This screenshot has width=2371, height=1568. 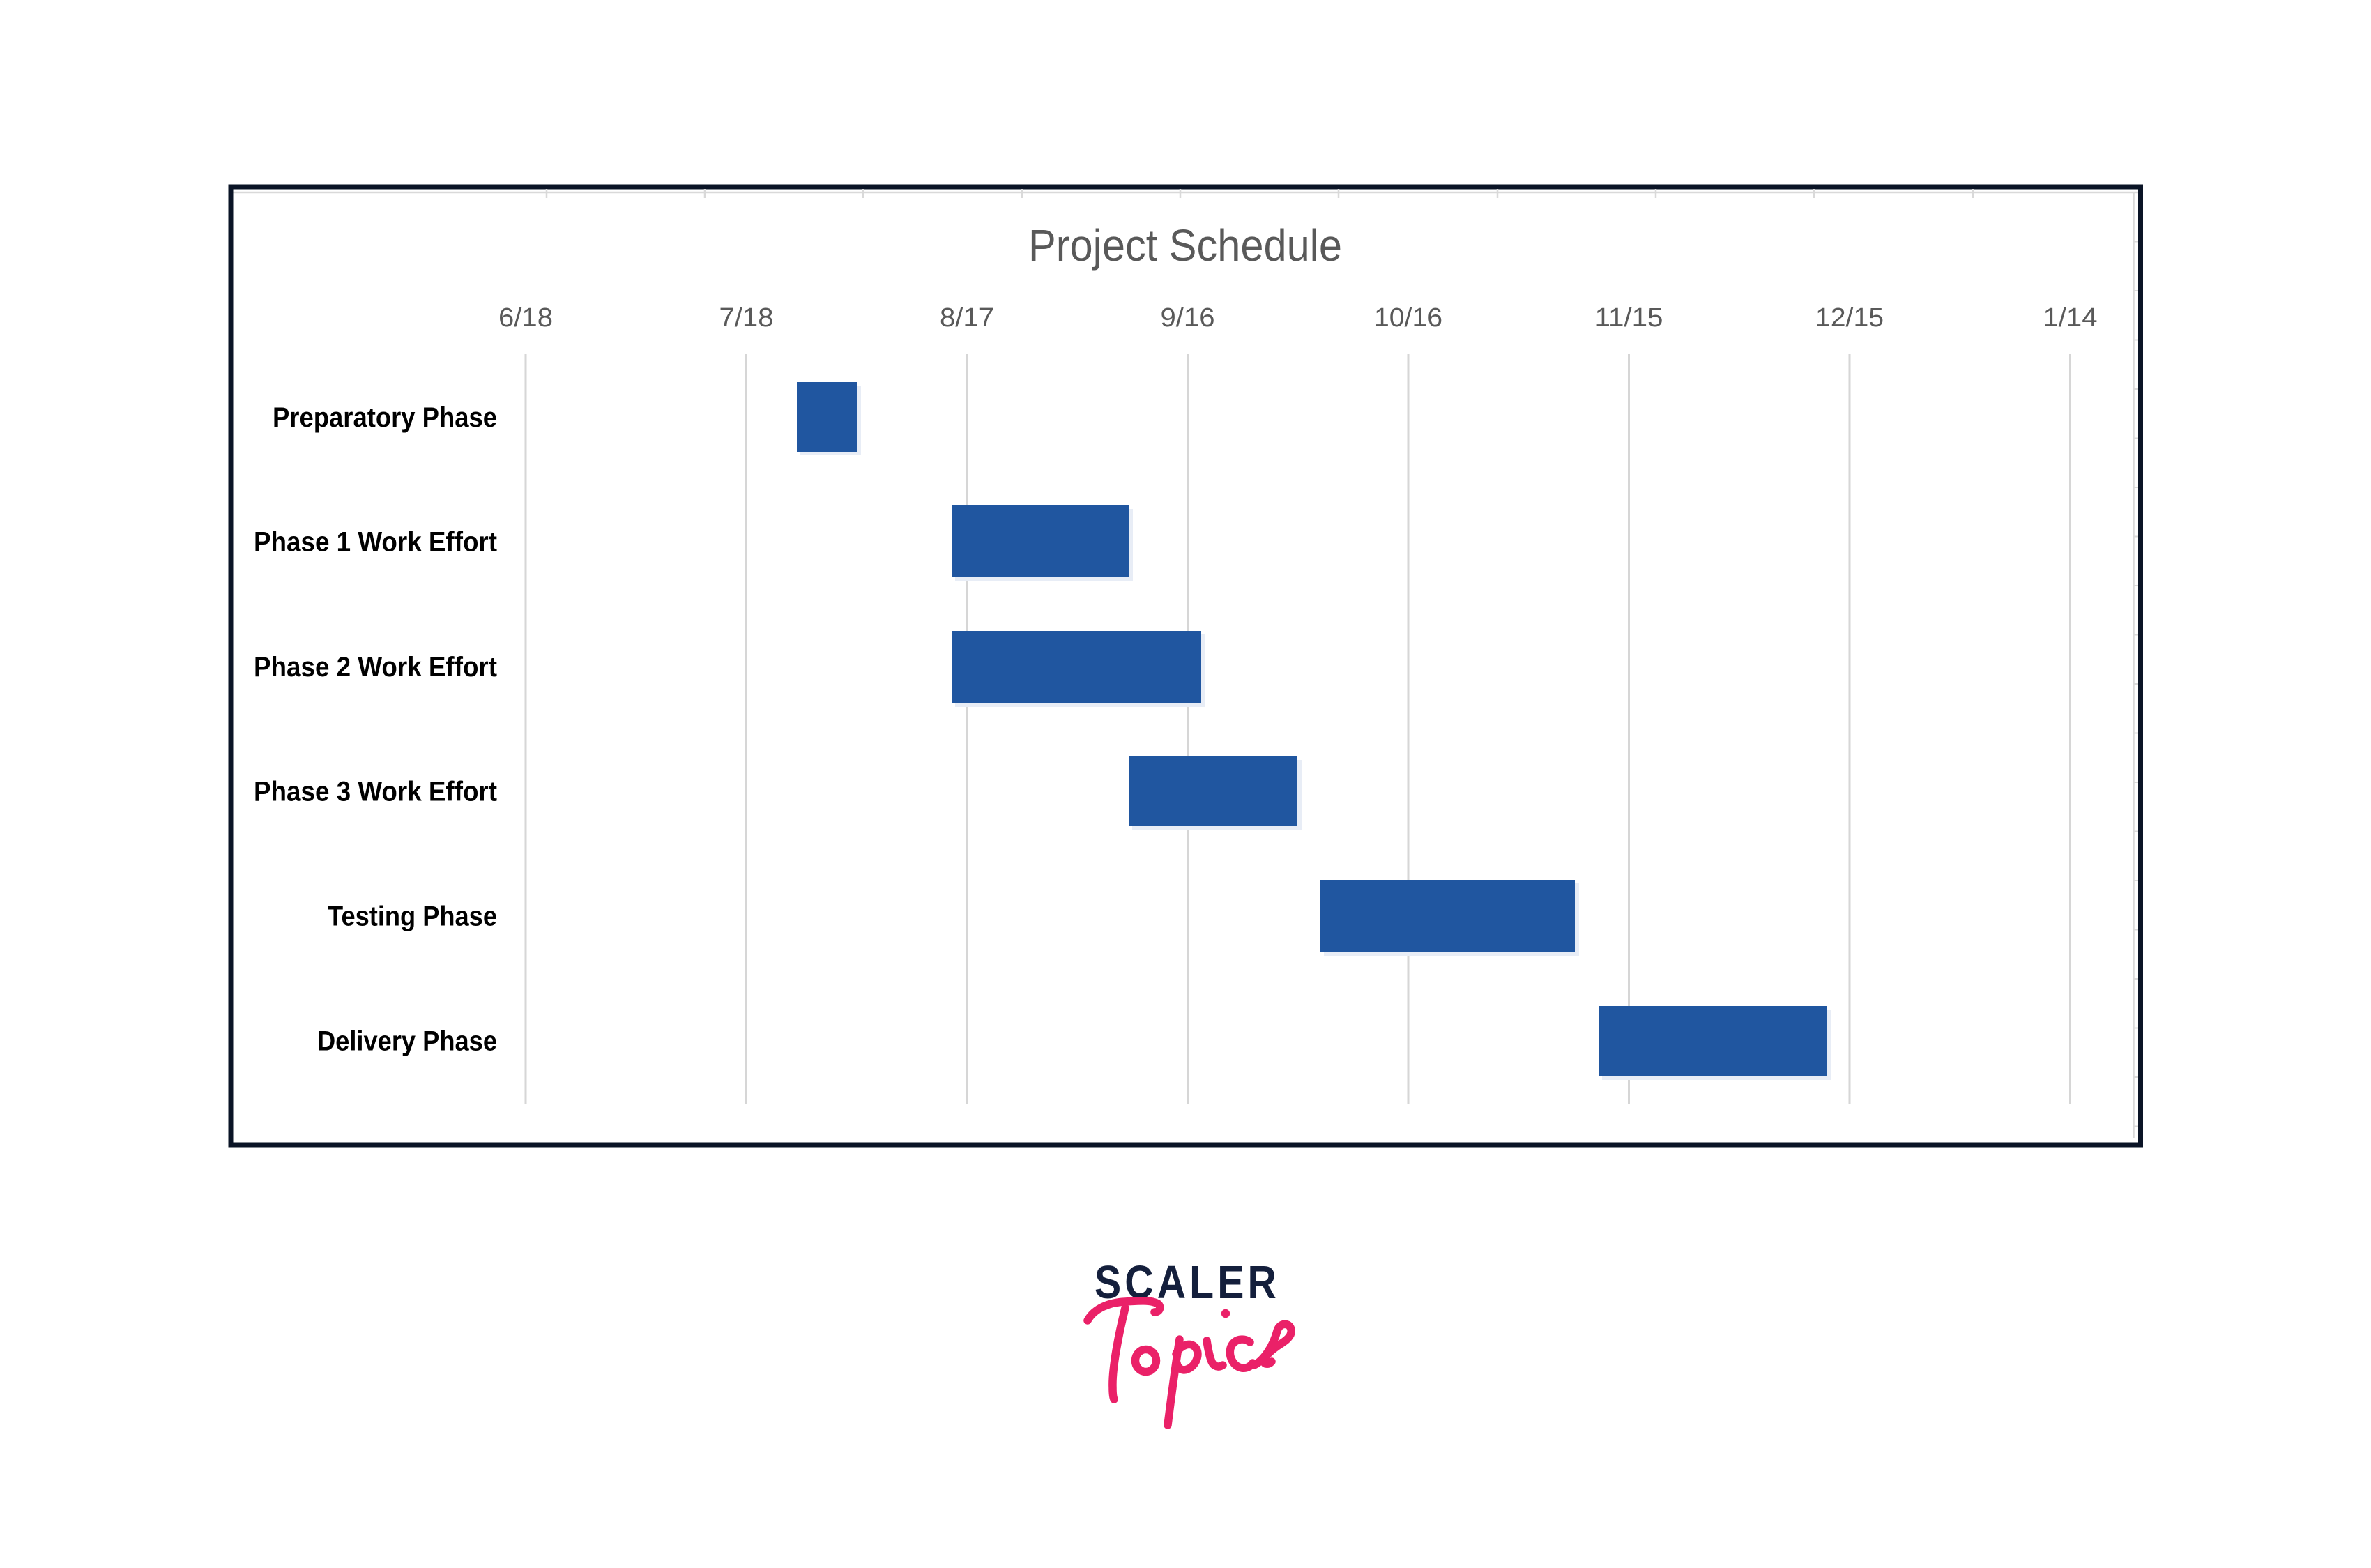 What do you see at coordinates (385, 418) in the screenshot?
I see `svg-text: Preparatory Phase` at bounding box center [385, 418].